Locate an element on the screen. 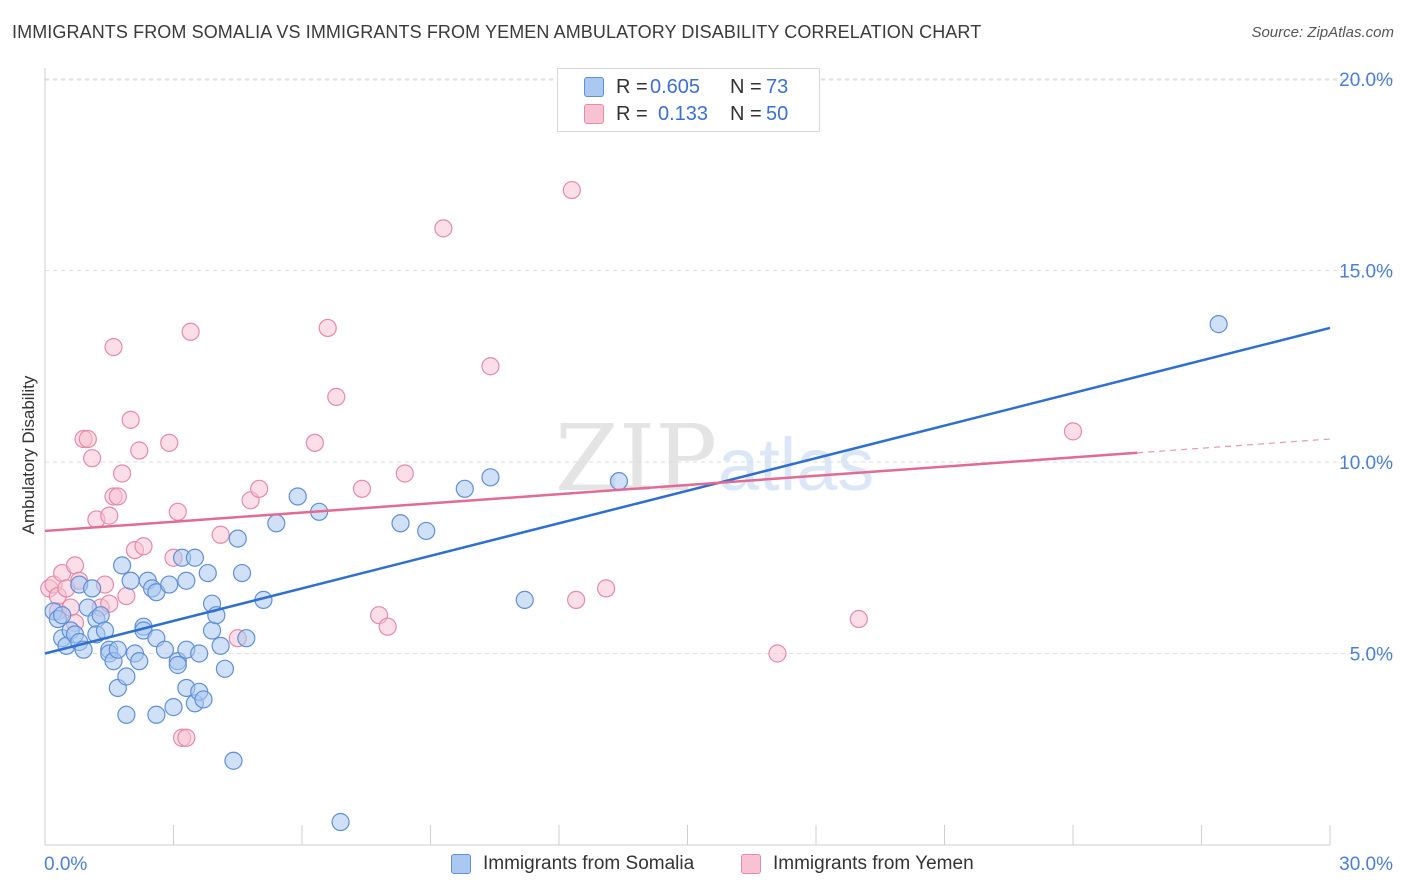 This screenshot has width=1406, height=892. trend-line-yemen is located at coordinates (591, 492).